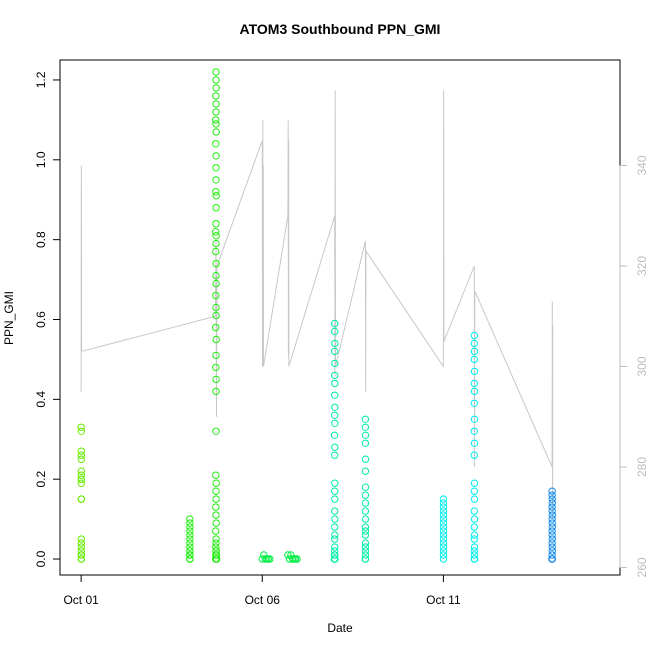 The image size is (650, 650). What do you see at coordinates (642, 467) in the screenshot?
I see `y2-tick-label: 280` at bounding box center [642, 467].